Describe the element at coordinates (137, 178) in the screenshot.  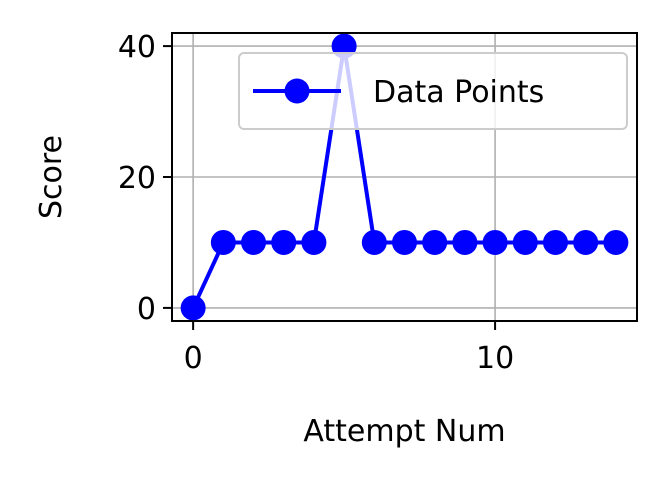
I see `y-tick-label: 20` at that location.